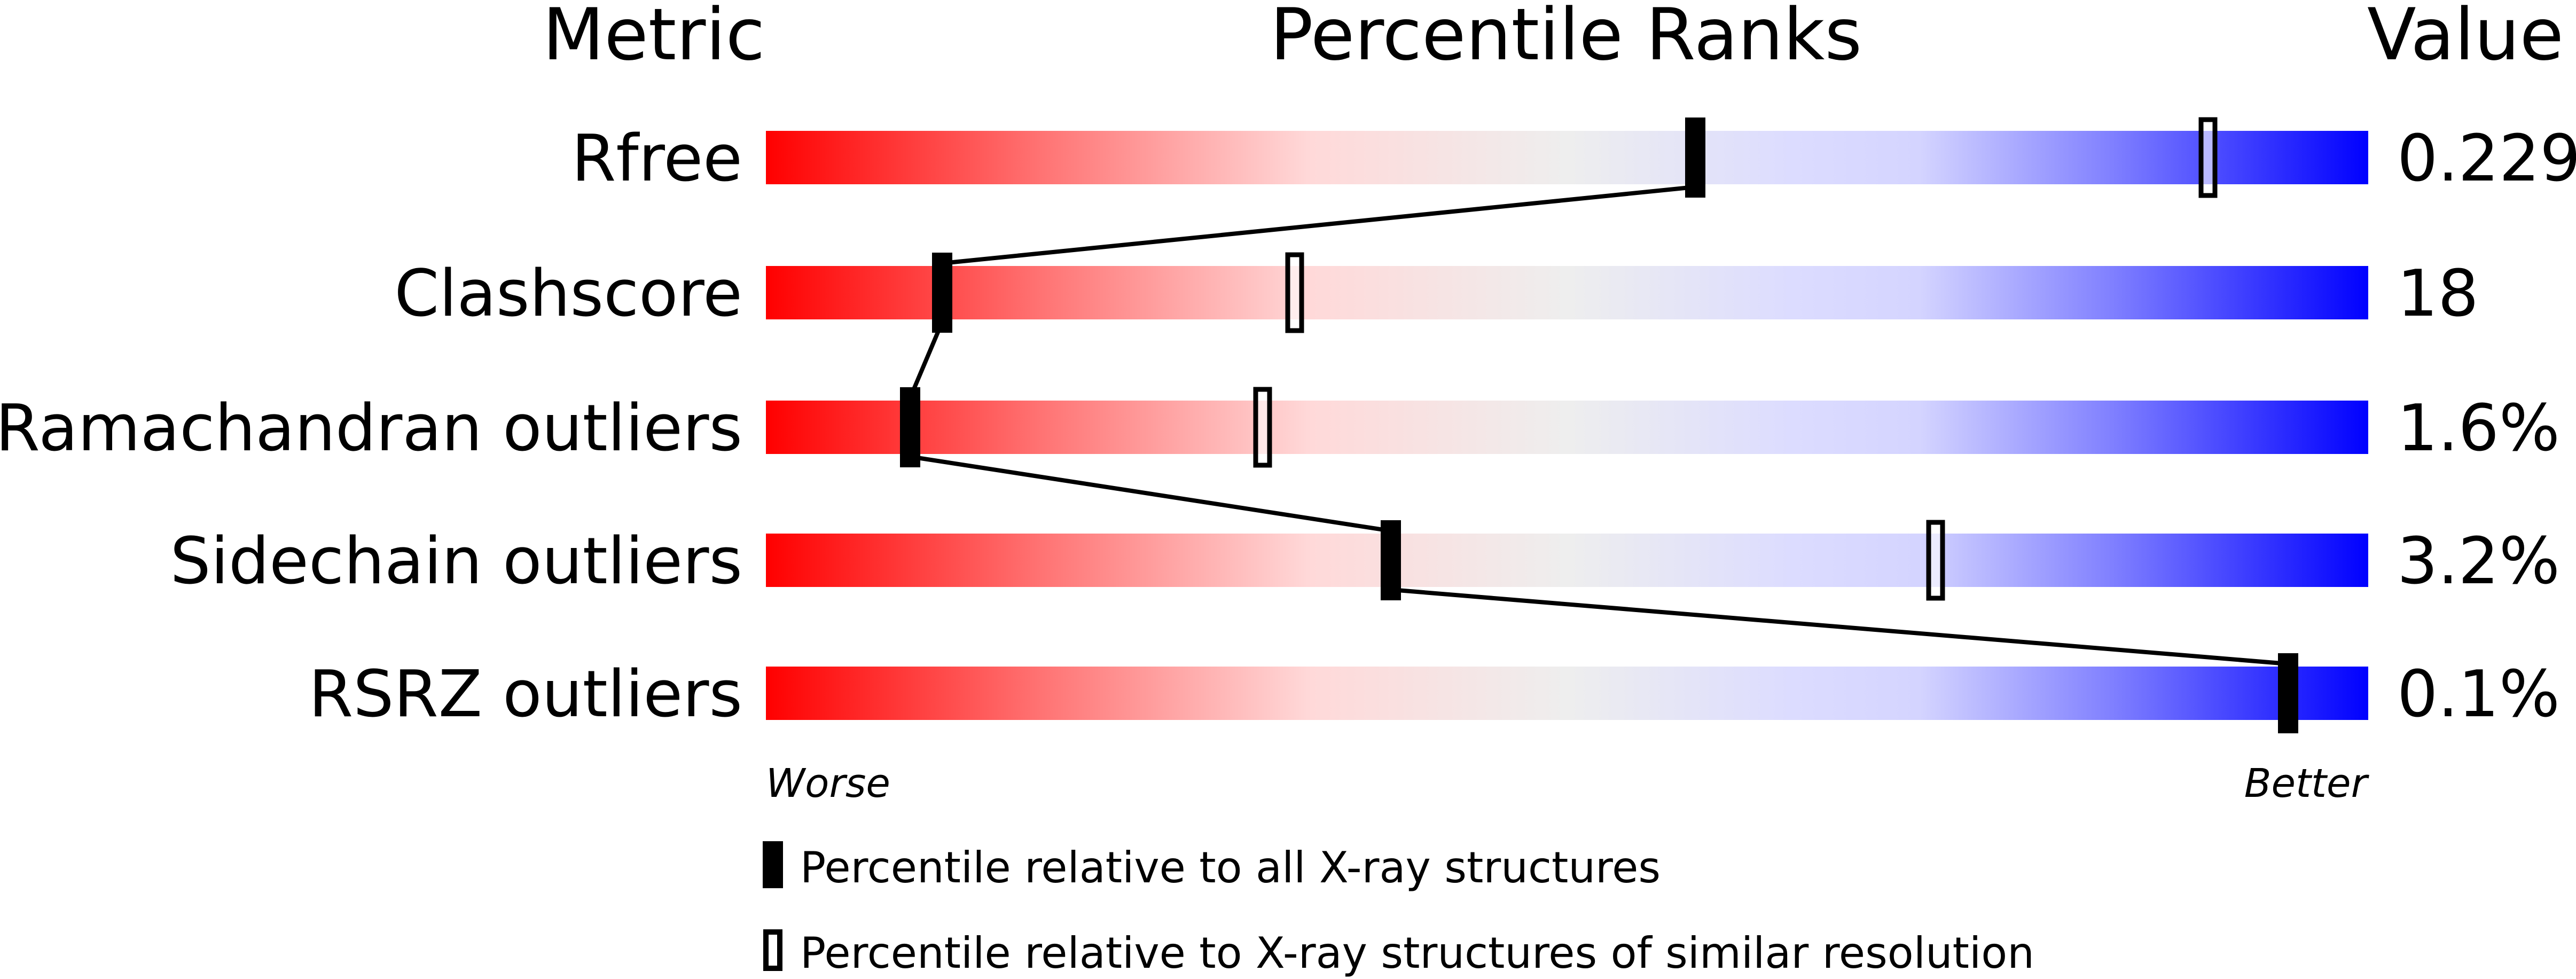 Image resolution: width=2576 pixels, height=979 pixels. I want to click on metric-value: 3.2%, so click(2478, 561).